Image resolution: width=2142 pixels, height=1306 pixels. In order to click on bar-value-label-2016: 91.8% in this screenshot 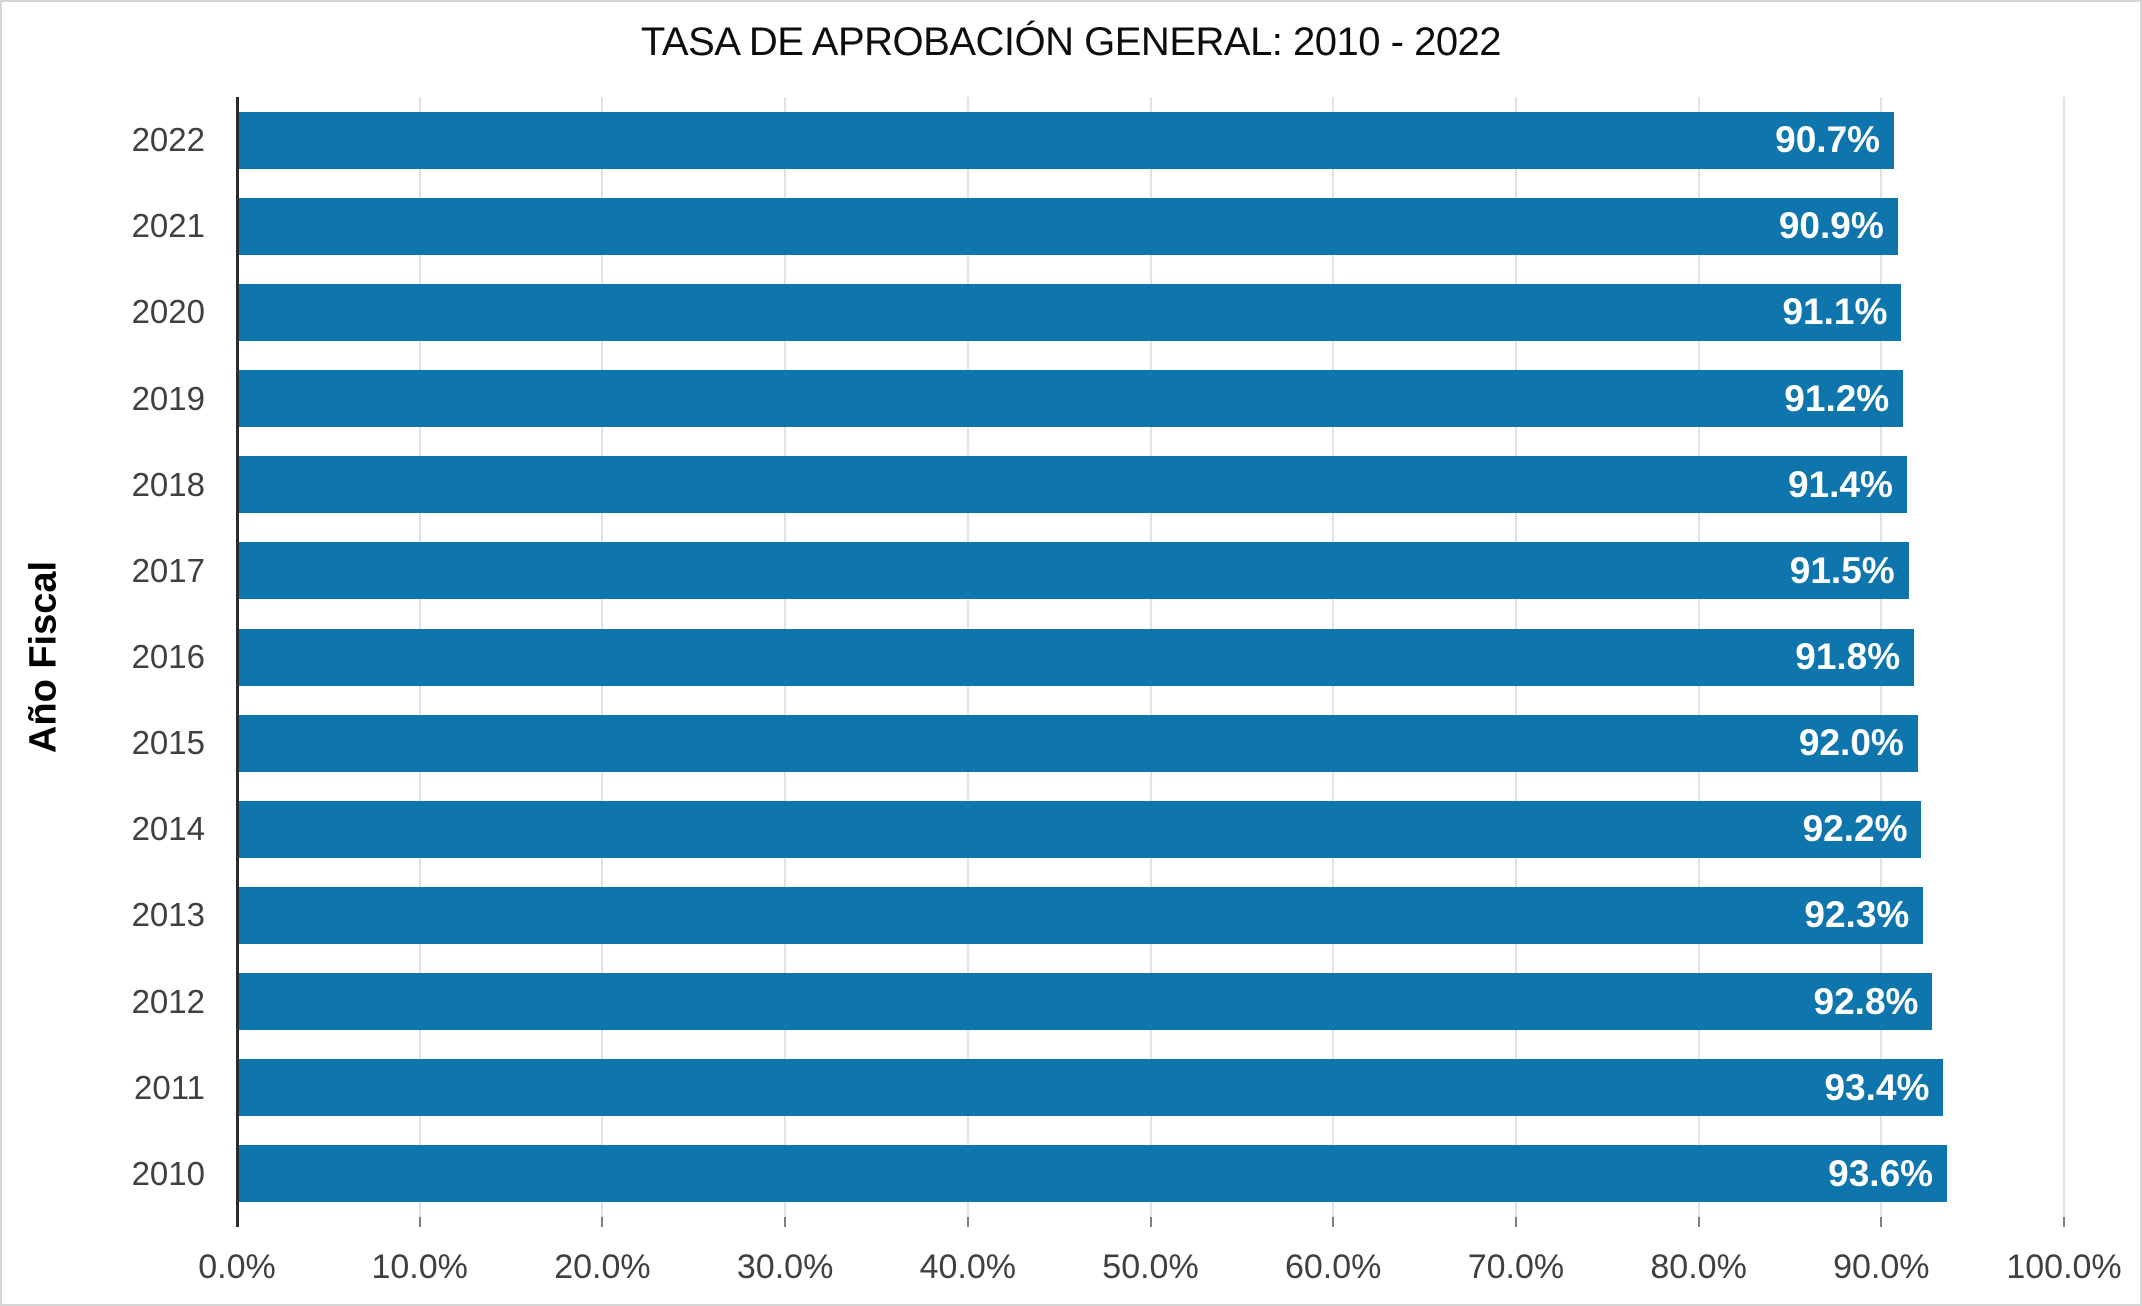, I will do `click(1848, 657)`.